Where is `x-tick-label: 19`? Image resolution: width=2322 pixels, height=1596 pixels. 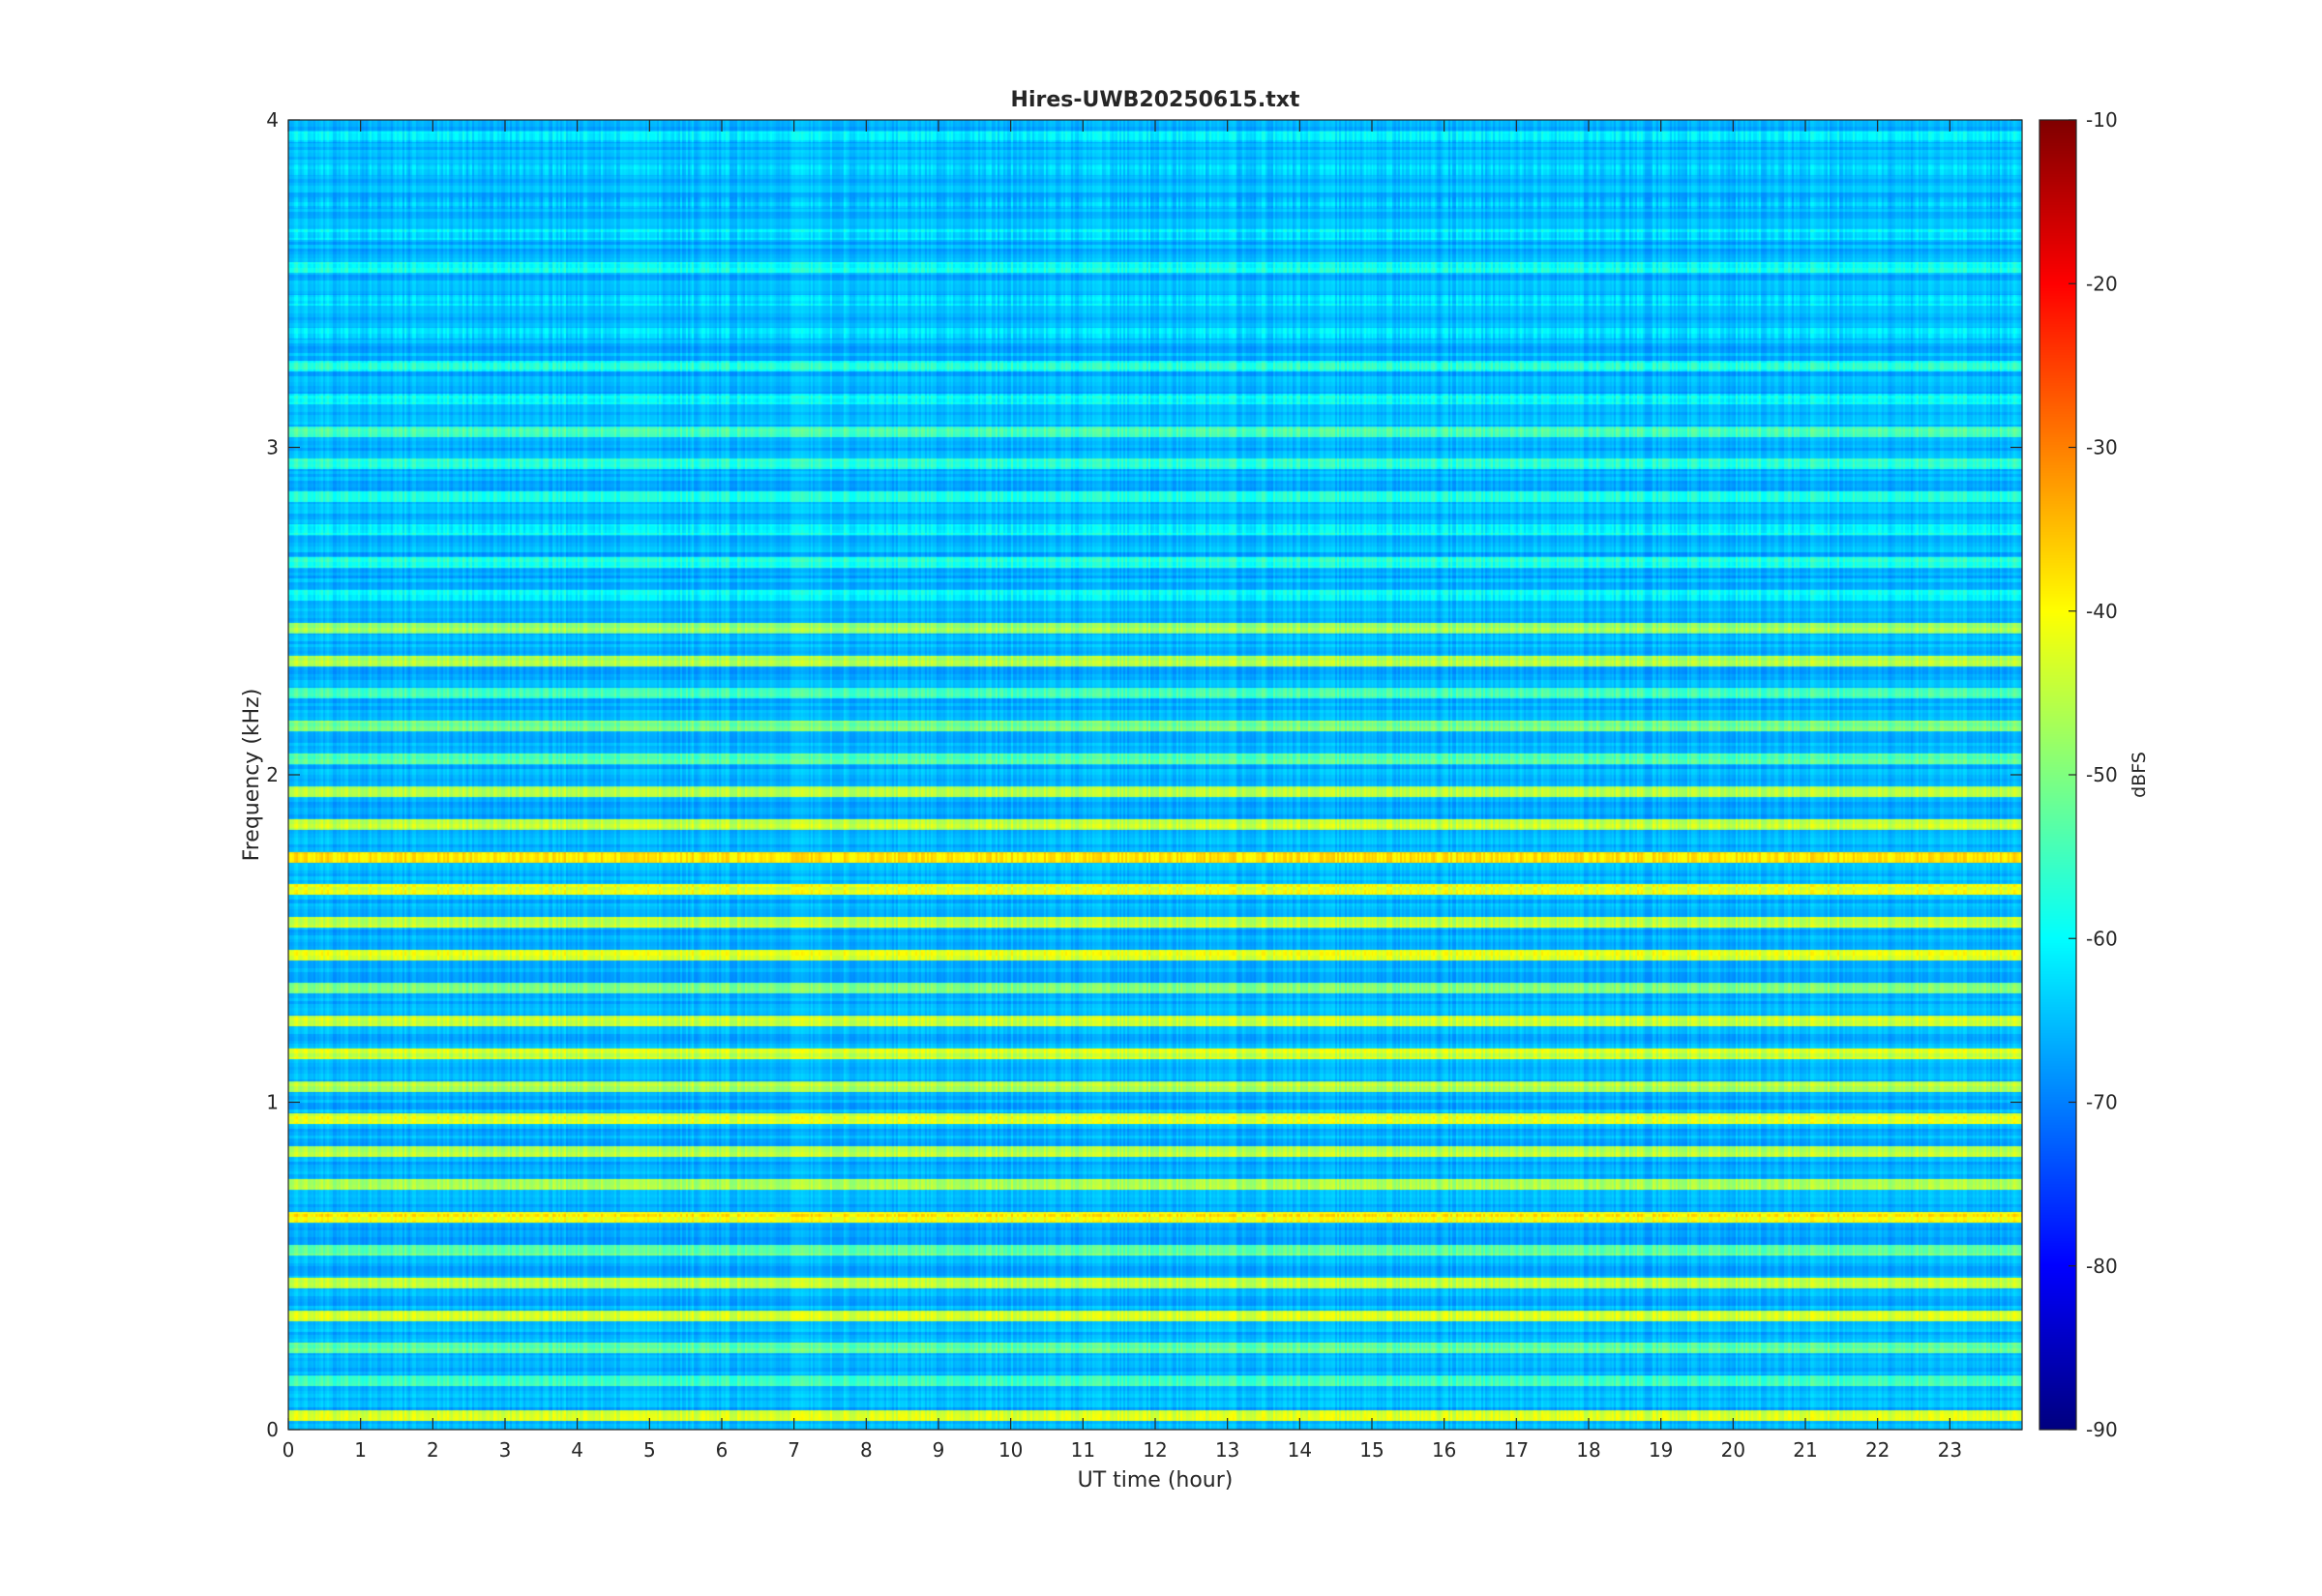 x-tick-label: 19 is located at coordinates (1661, 1450).